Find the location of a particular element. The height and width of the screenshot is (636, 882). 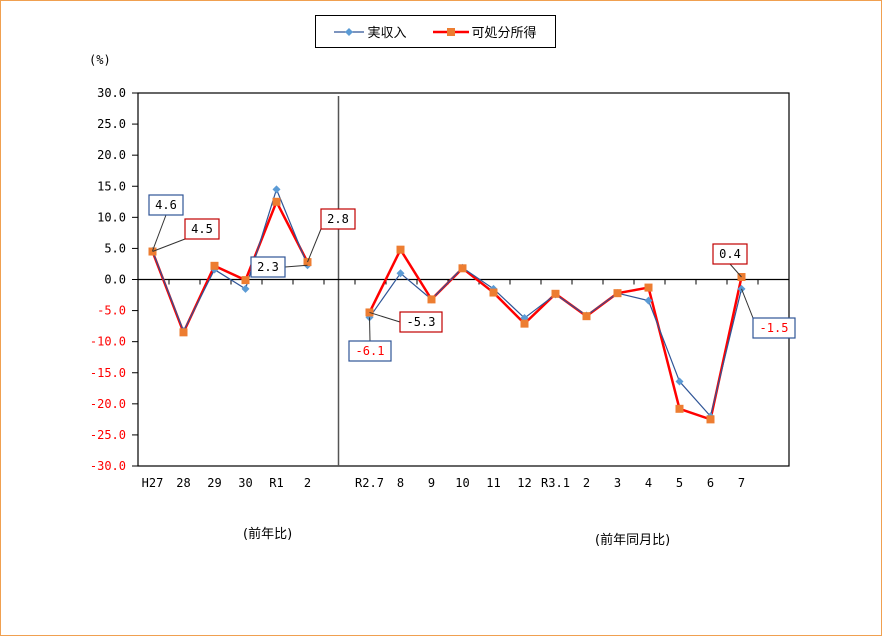

x-tick-label: 12 is located at coordinates (524, 483).